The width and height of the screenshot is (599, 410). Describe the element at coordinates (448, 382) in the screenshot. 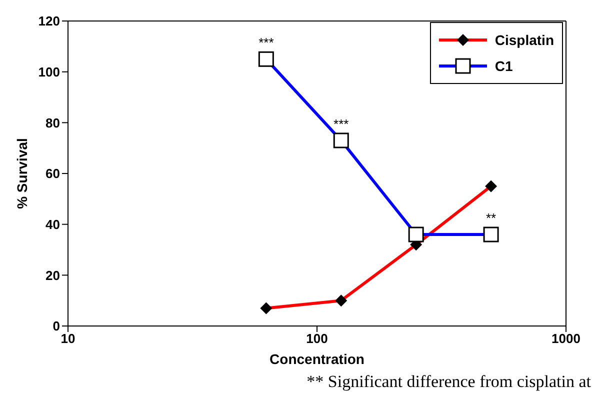

I see `text: ** Significant difference from cisplatin at` at that location.